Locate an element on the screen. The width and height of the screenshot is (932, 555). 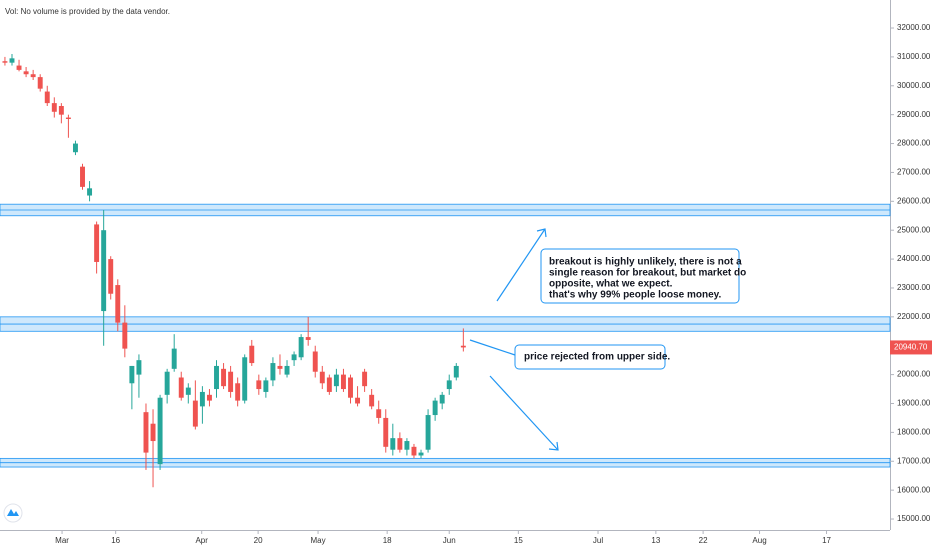
arrow-down-head is located at coordinates (553, 446).